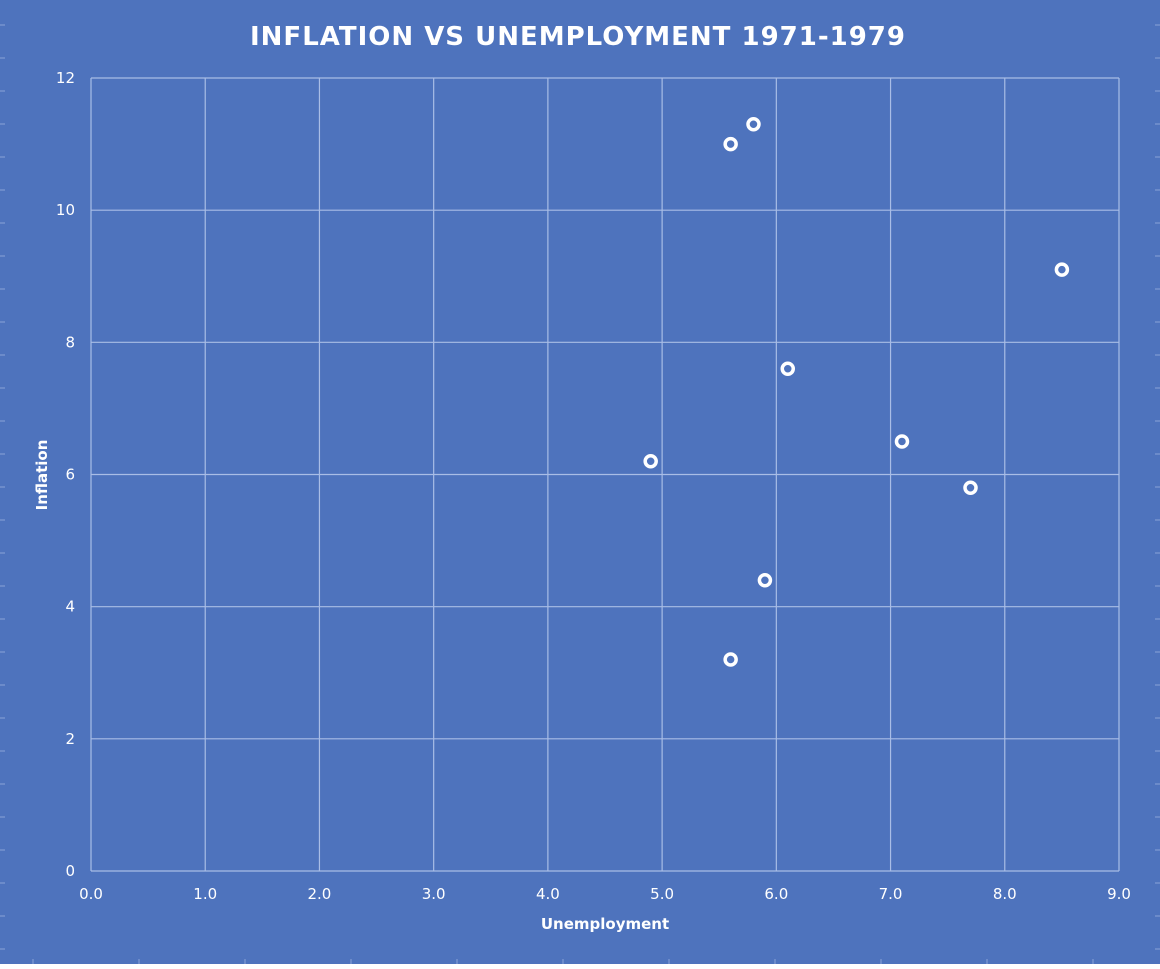  Describe the element at coordinates (65, 210) in the screenshot. I see `y-tick-label: 10` at that location.